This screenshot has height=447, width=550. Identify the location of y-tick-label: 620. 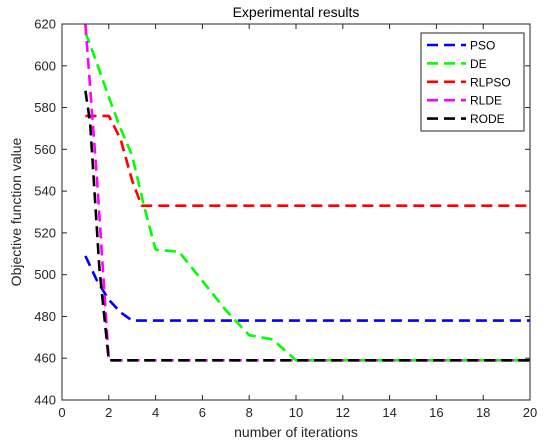
(45, 24).